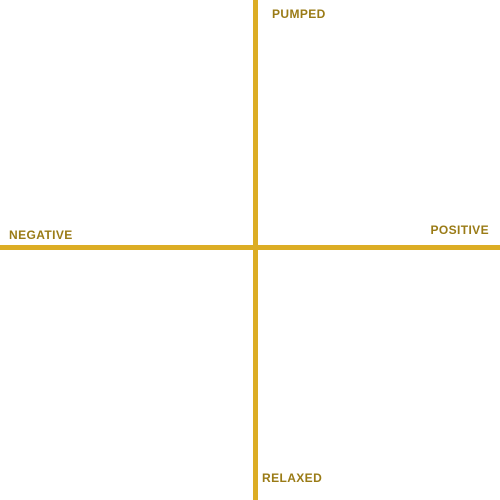 The height and width of the screenshot is (500, 500). Describe the element at coordinates (250, 247) in the screenshot. I see `horizontal-axis` at that location.